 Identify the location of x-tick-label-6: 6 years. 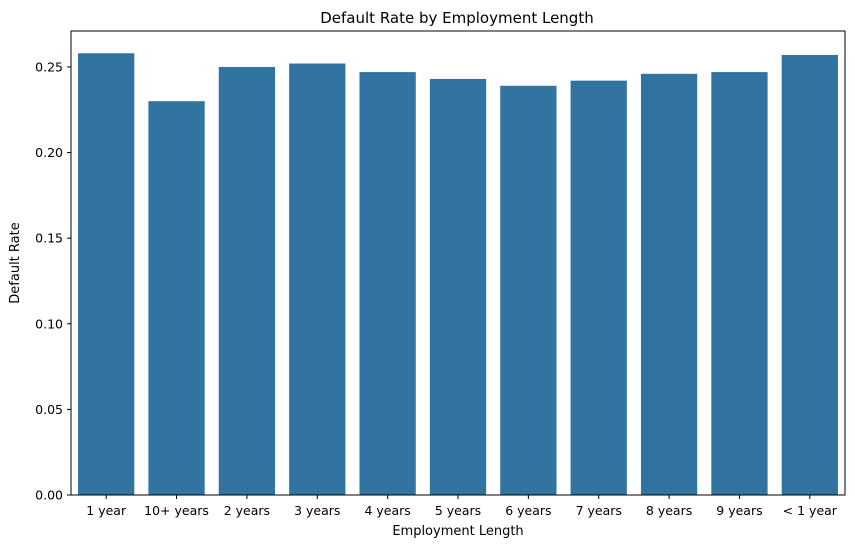
(528, 510).